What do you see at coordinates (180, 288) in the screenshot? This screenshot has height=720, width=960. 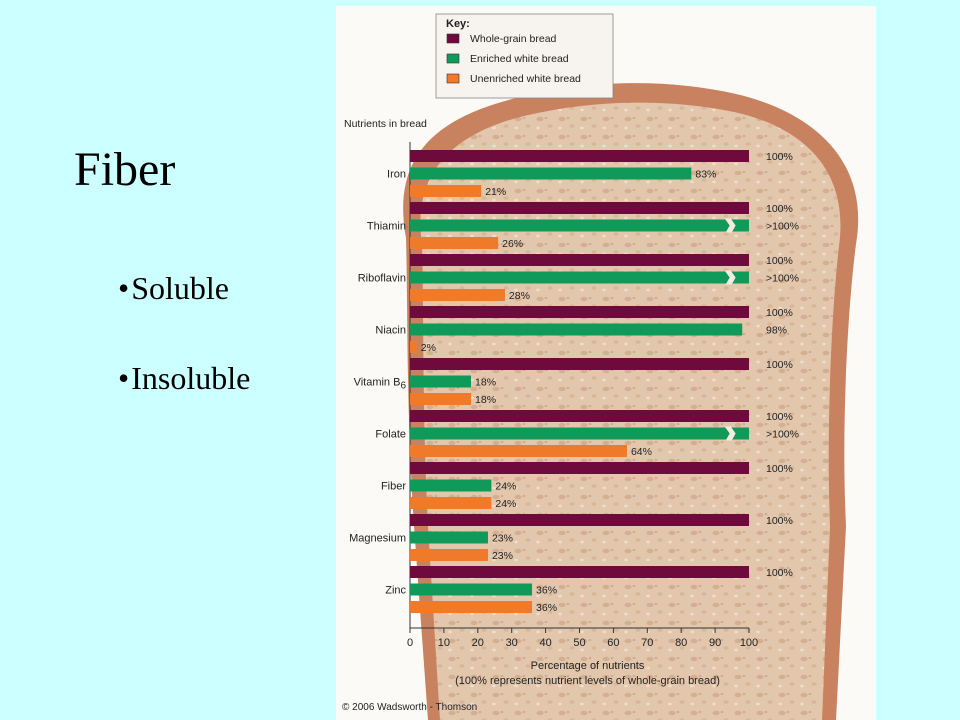 I see `bullet-label: Soluble` at bounding box center [180, 288].